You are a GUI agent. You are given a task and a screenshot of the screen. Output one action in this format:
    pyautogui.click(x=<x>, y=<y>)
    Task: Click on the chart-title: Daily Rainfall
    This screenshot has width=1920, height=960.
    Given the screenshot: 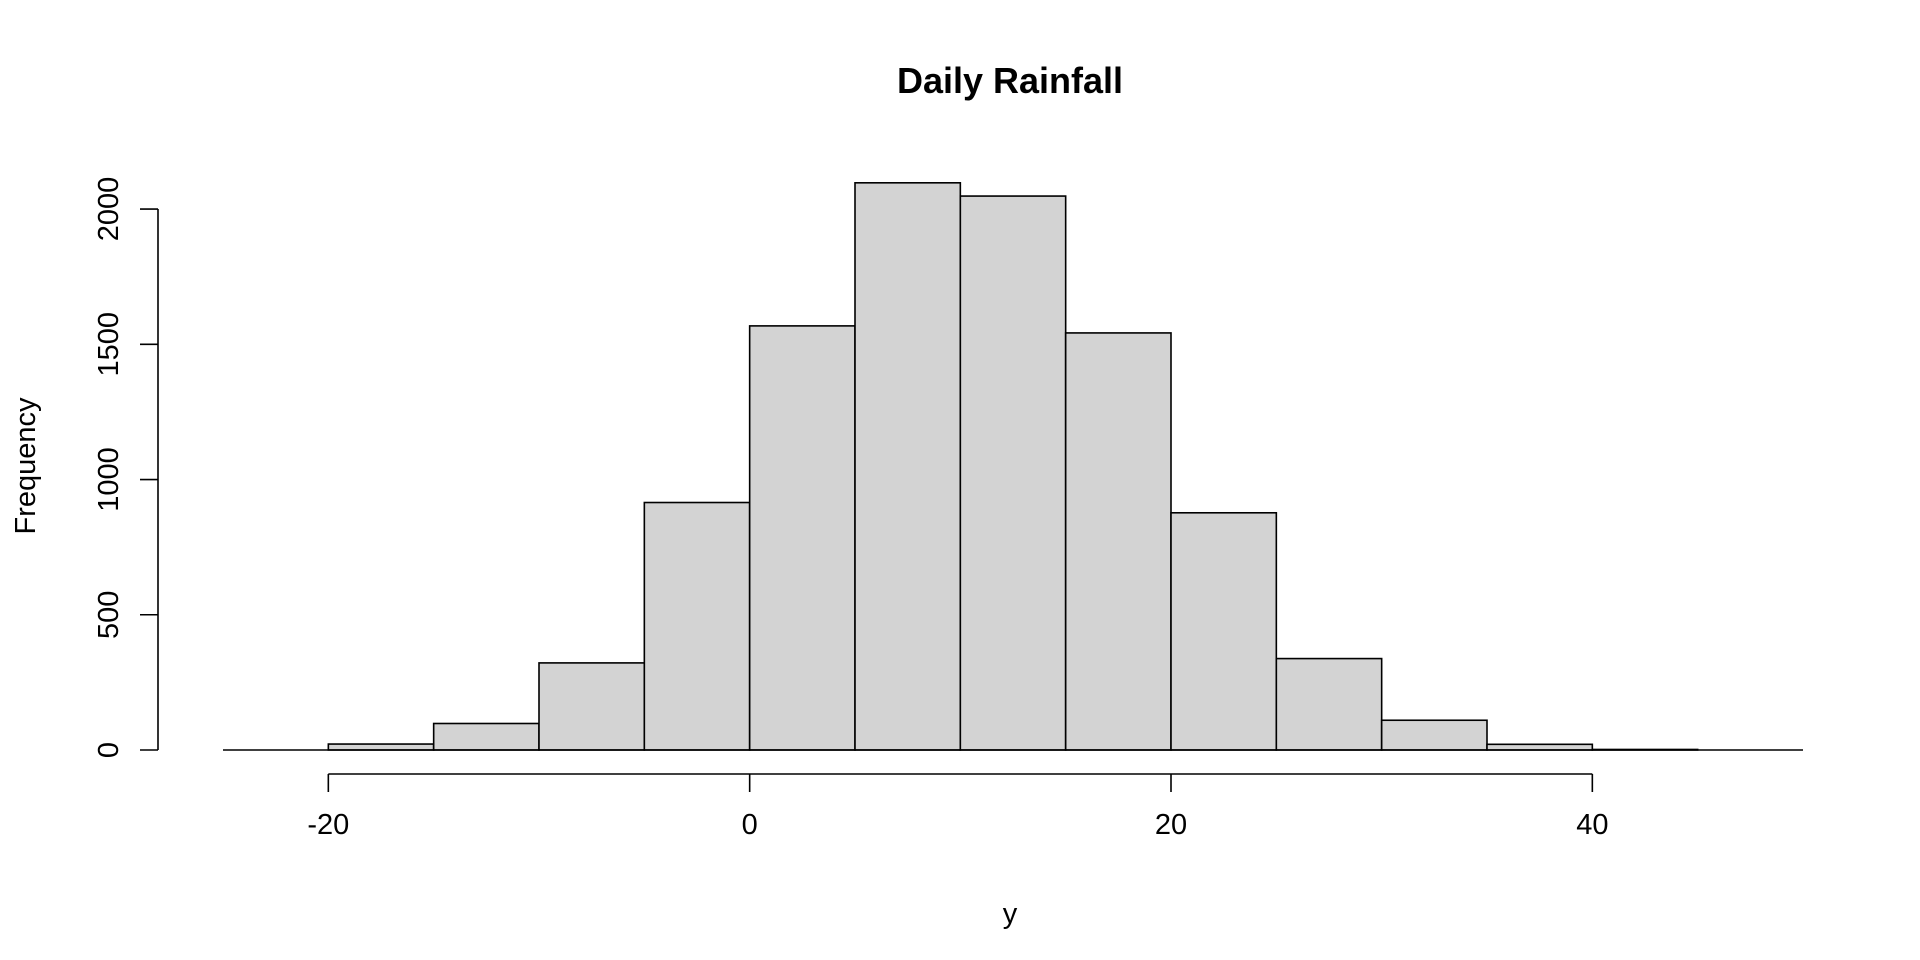 What is the action you would take?
    pyautogui.click(x=1010, y=80)
    